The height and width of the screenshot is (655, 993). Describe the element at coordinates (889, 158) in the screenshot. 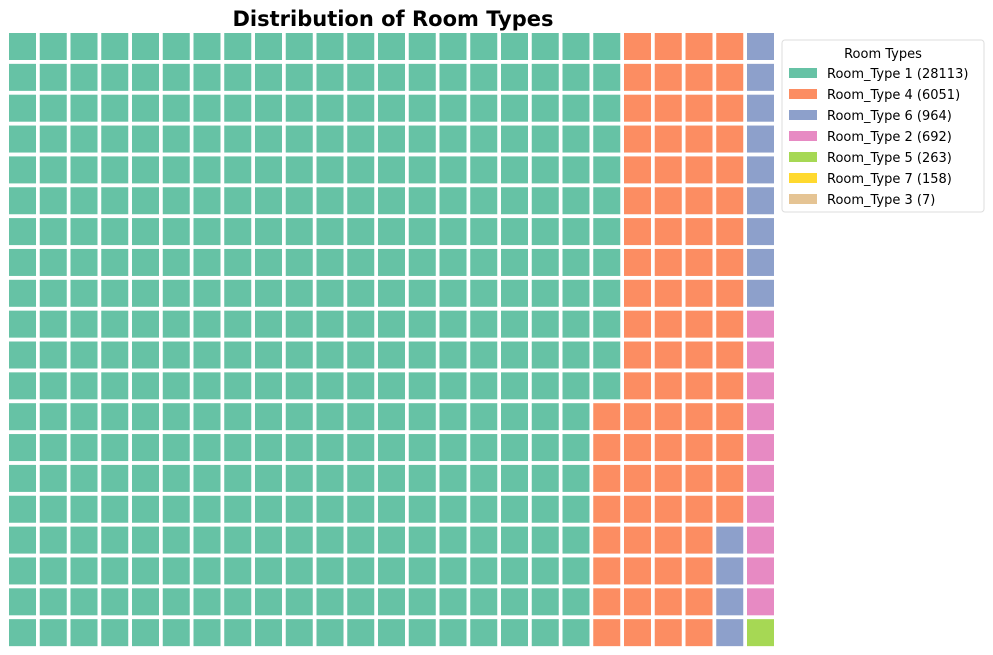

I see `legend-label: Room_Type 5 (263)` at that location.